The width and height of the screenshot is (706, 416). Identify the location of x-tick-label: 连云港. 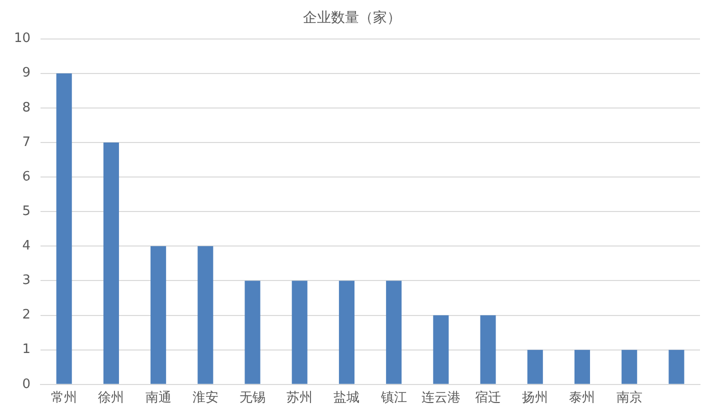
(440, 398).